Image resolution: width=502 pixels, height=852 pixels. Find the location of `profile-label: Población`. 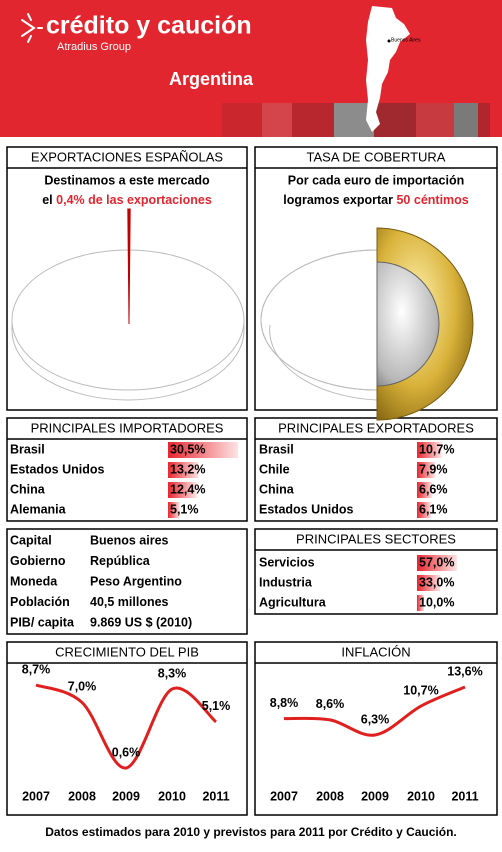

profile-label: Población is located at coordinates (40, 602).